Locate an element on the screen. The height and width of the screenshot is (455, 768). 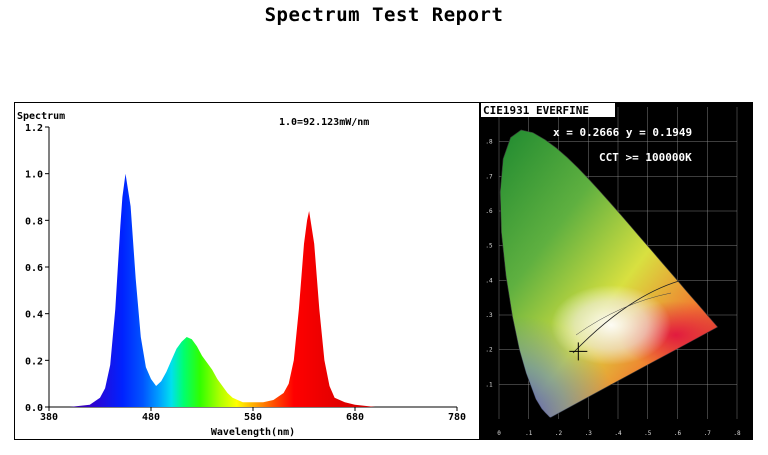
x-tick-label: .6 is located at coordinates (678, 433).